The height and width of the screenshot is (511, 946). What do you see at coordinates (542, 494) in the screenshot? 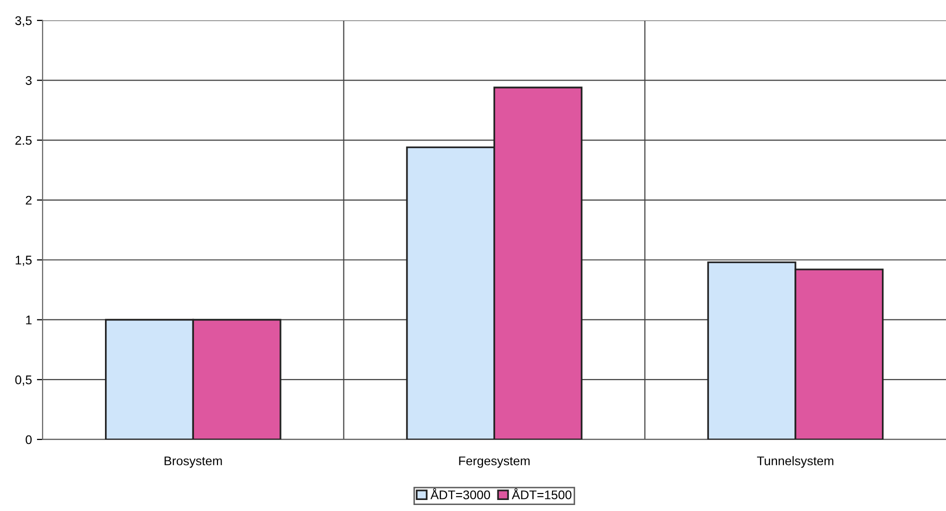
I see `legend-label: ÅDT=1500` at bounding box center [542, 494].